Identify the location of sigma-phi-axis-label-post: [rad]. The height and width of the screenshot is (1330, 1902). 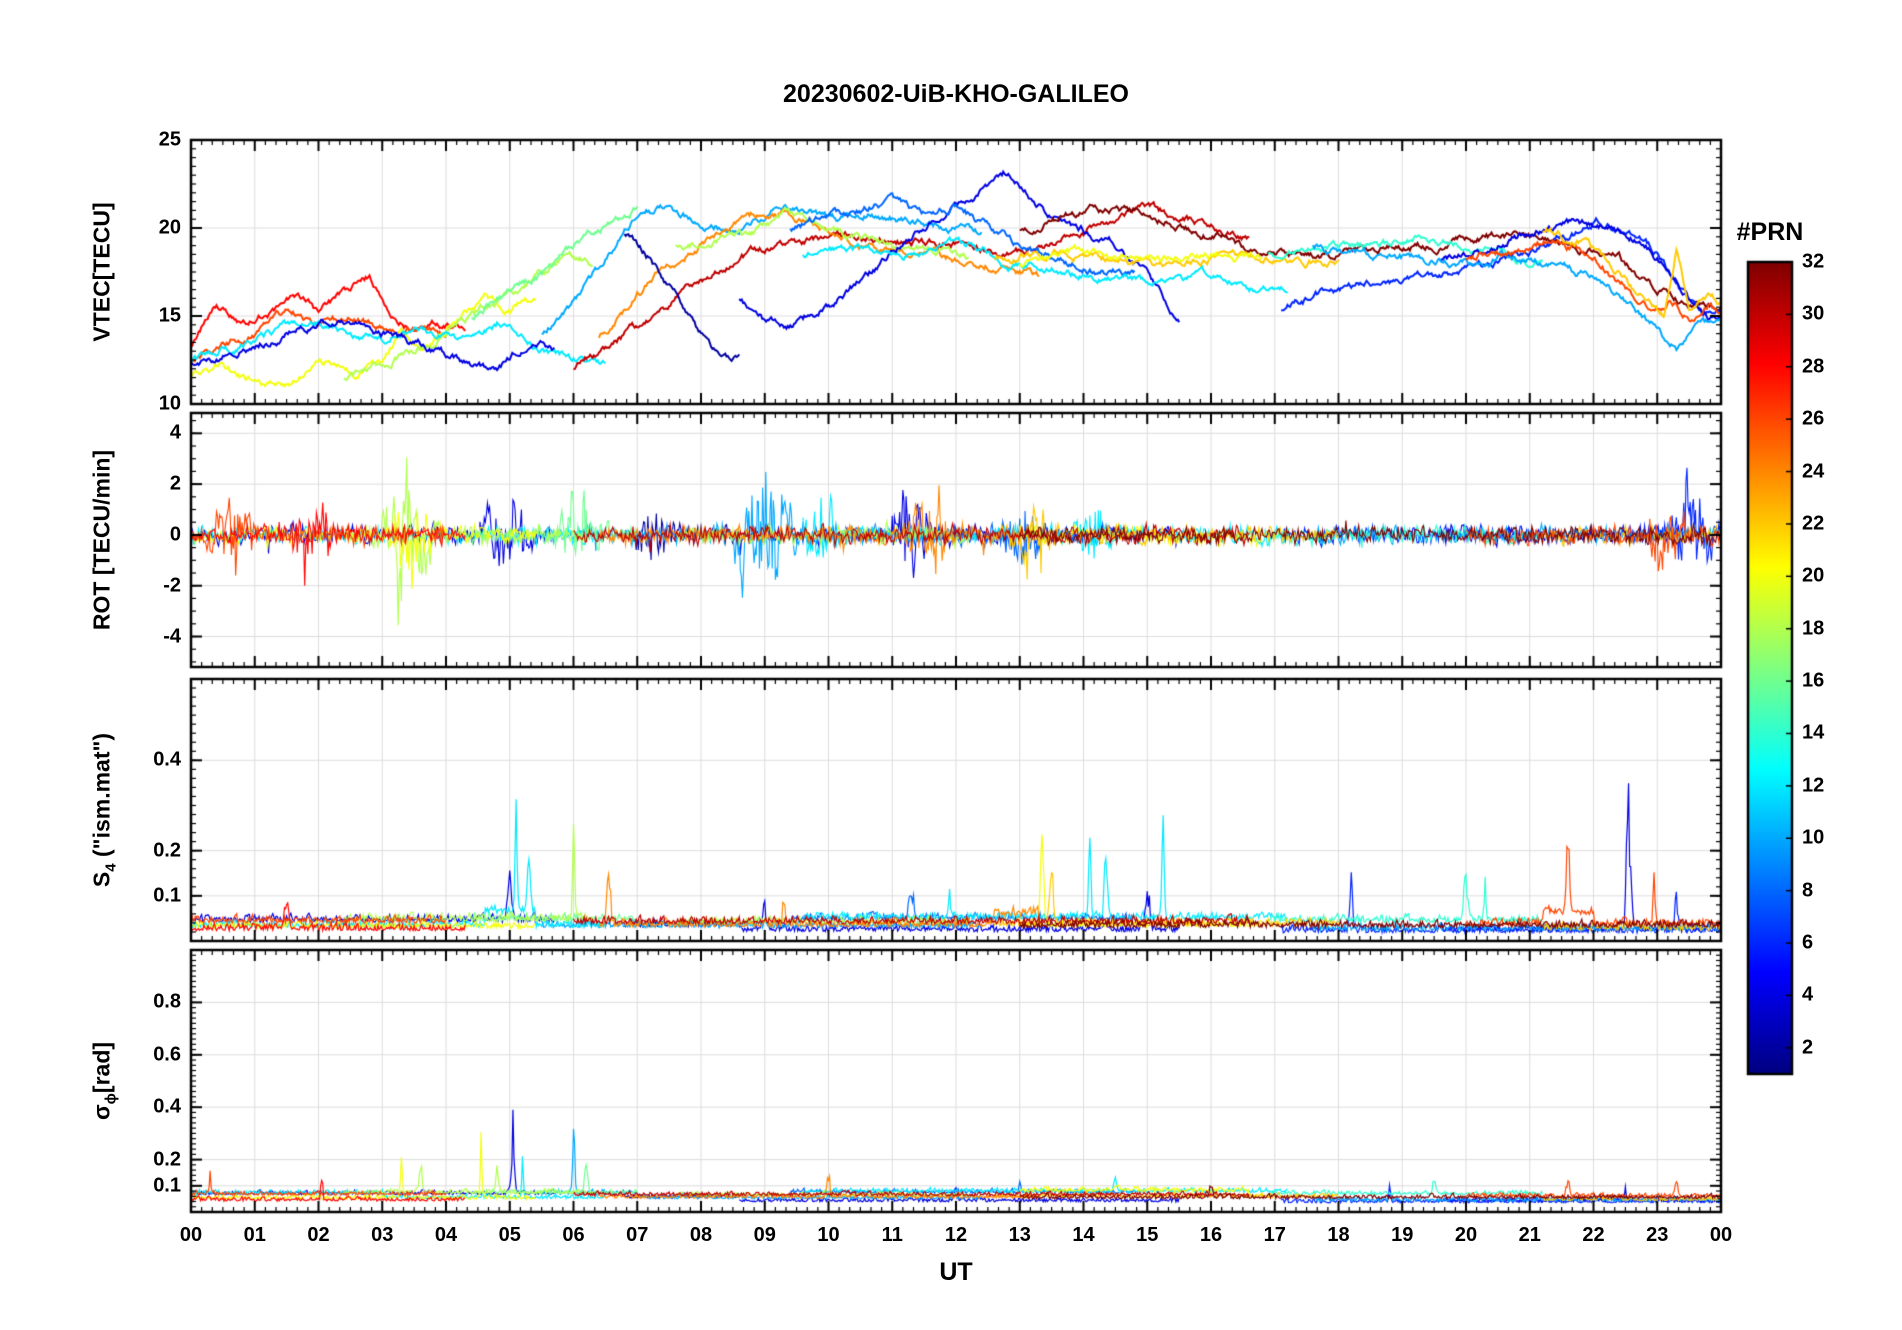
(101, 1067).